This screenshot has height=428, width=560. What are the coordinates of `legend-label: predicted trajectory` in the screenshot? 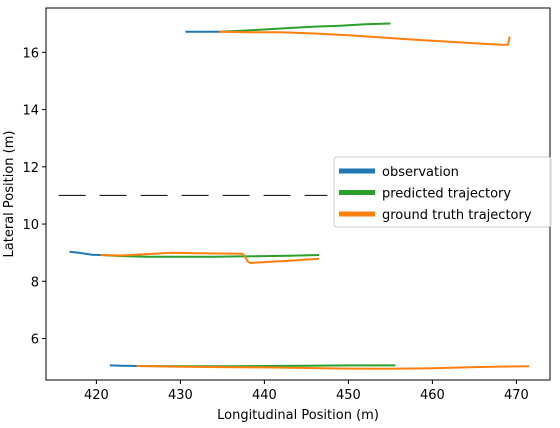 It's located at (446, 194).